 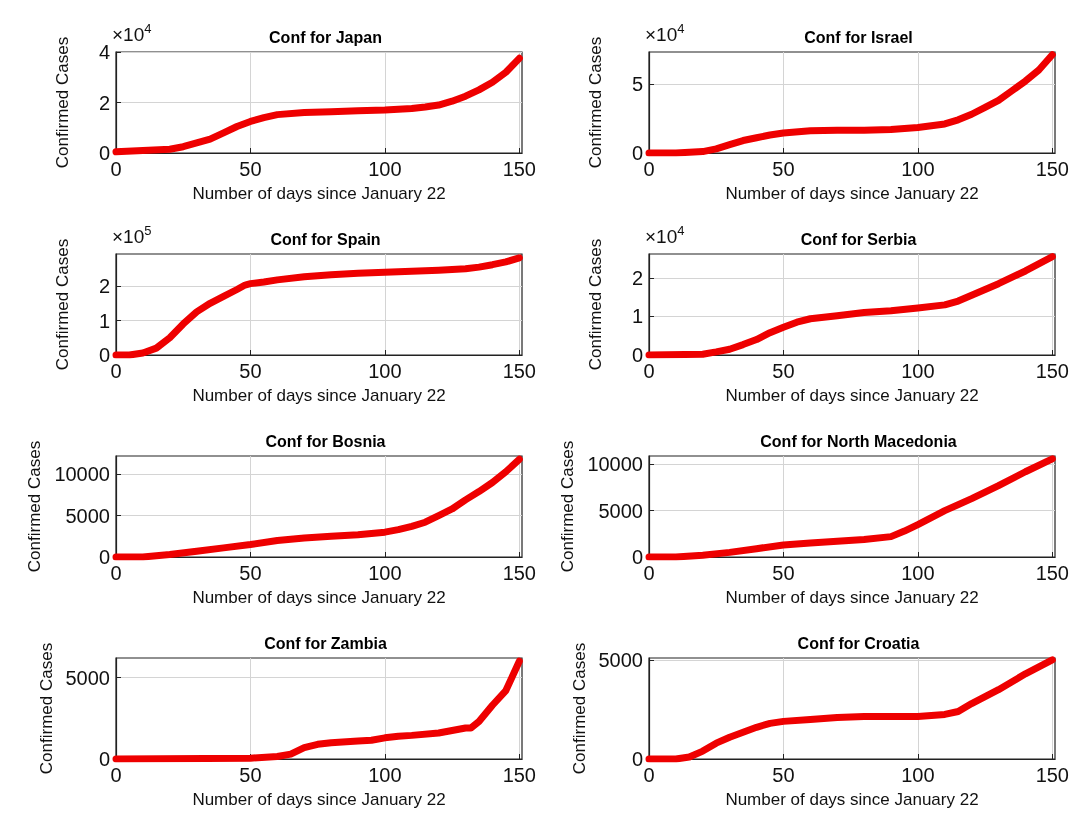 What do you see at coordinates (325, 239) in the screenshot?
I see `chart-title: Conf for Spain` at bounding box center [325, 239].